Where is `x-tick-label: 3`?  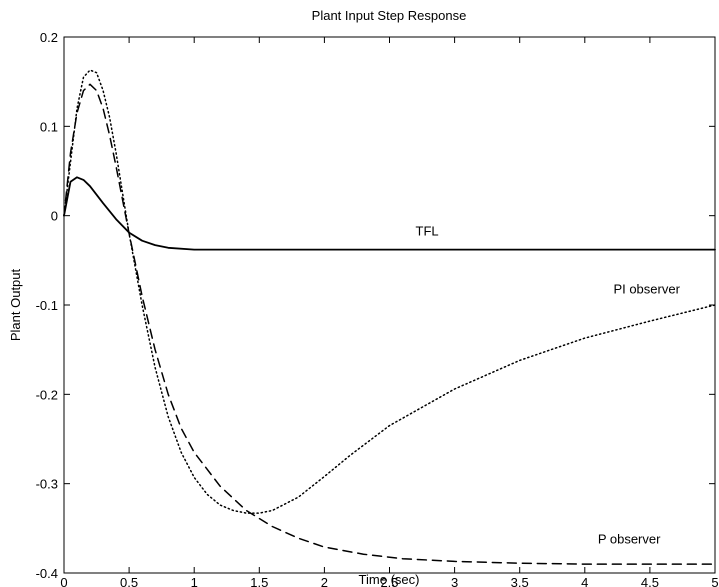 x-tick-label: 3 is located at coordinates (454, 581).